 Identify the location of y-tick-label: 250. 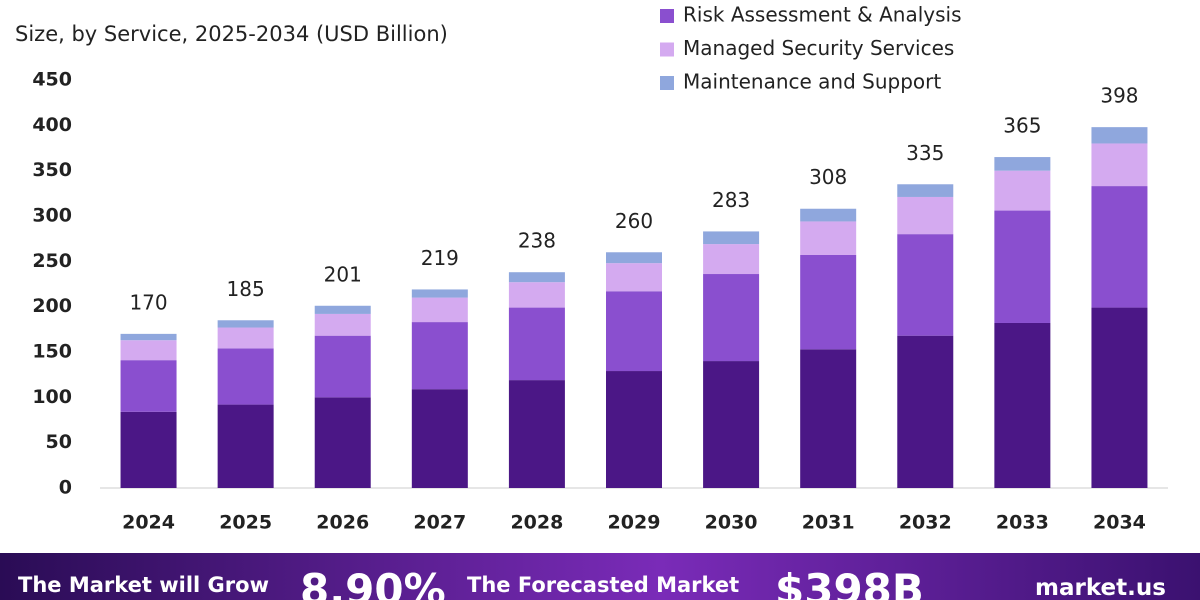
(52, 261).